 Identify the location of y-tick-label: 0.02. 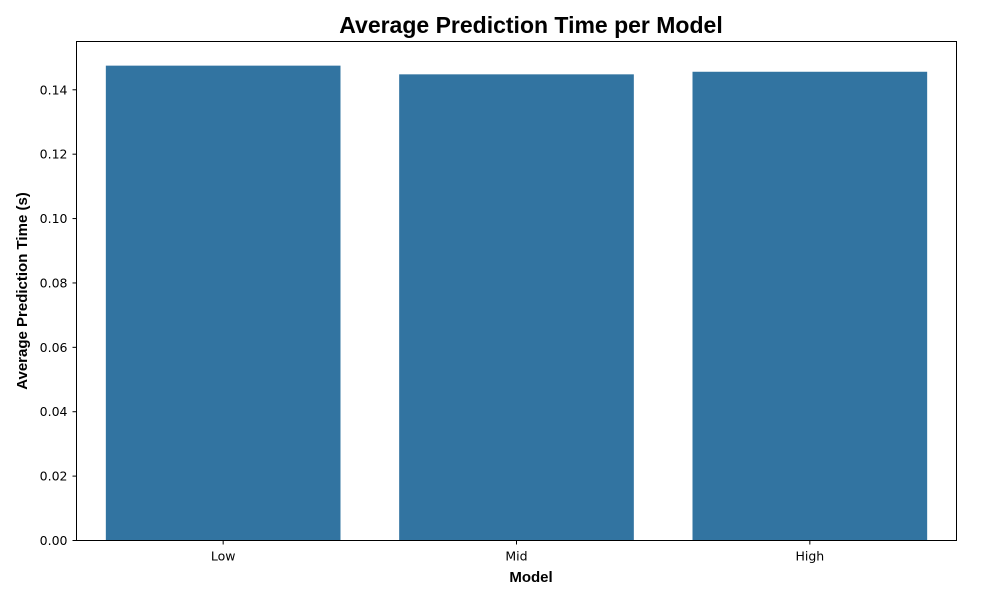
(54, 476).